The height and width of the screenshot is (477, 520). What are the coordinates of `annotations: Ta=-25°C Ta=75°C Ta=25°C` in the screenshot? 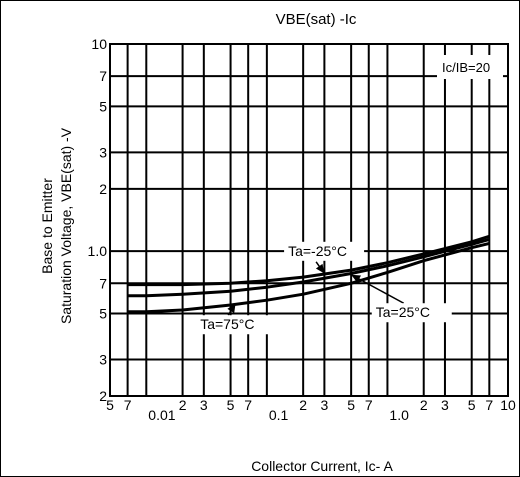 It's located at (324, 288).